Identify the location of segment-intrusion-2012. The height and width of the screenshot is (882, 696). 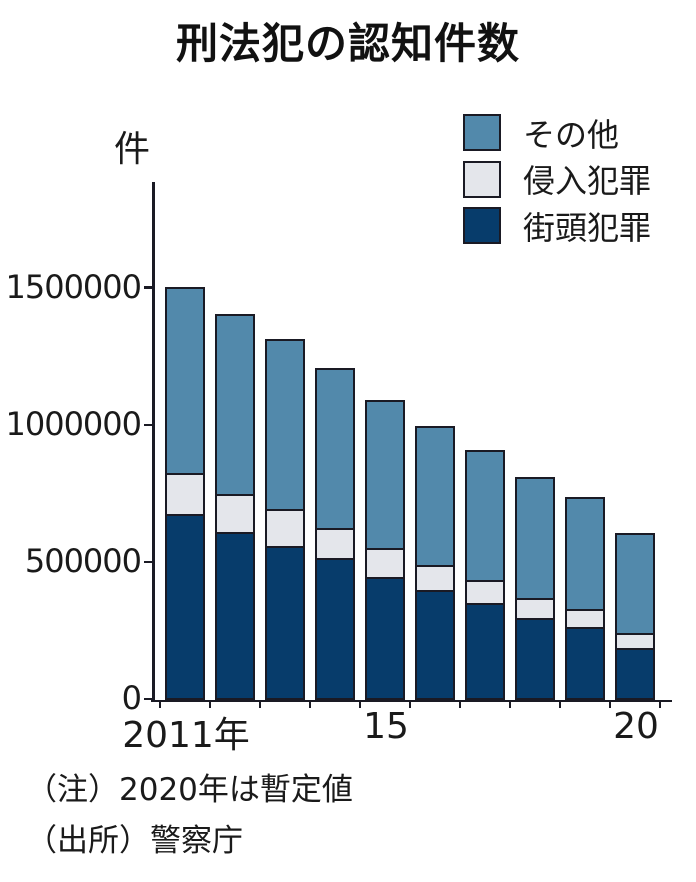
(235, 515).